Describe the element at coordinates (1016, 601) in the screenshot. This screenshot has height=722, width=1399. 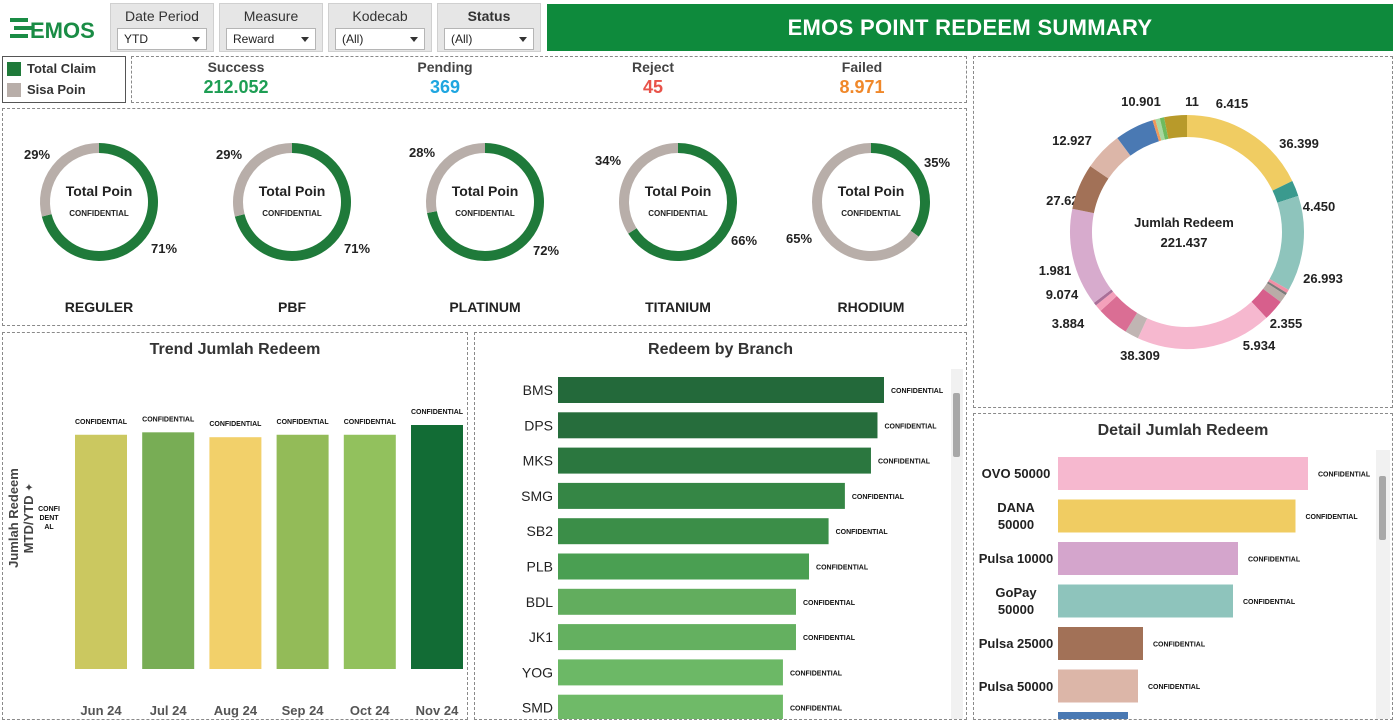
I see `detail-category: GoPay 50000` at that location.